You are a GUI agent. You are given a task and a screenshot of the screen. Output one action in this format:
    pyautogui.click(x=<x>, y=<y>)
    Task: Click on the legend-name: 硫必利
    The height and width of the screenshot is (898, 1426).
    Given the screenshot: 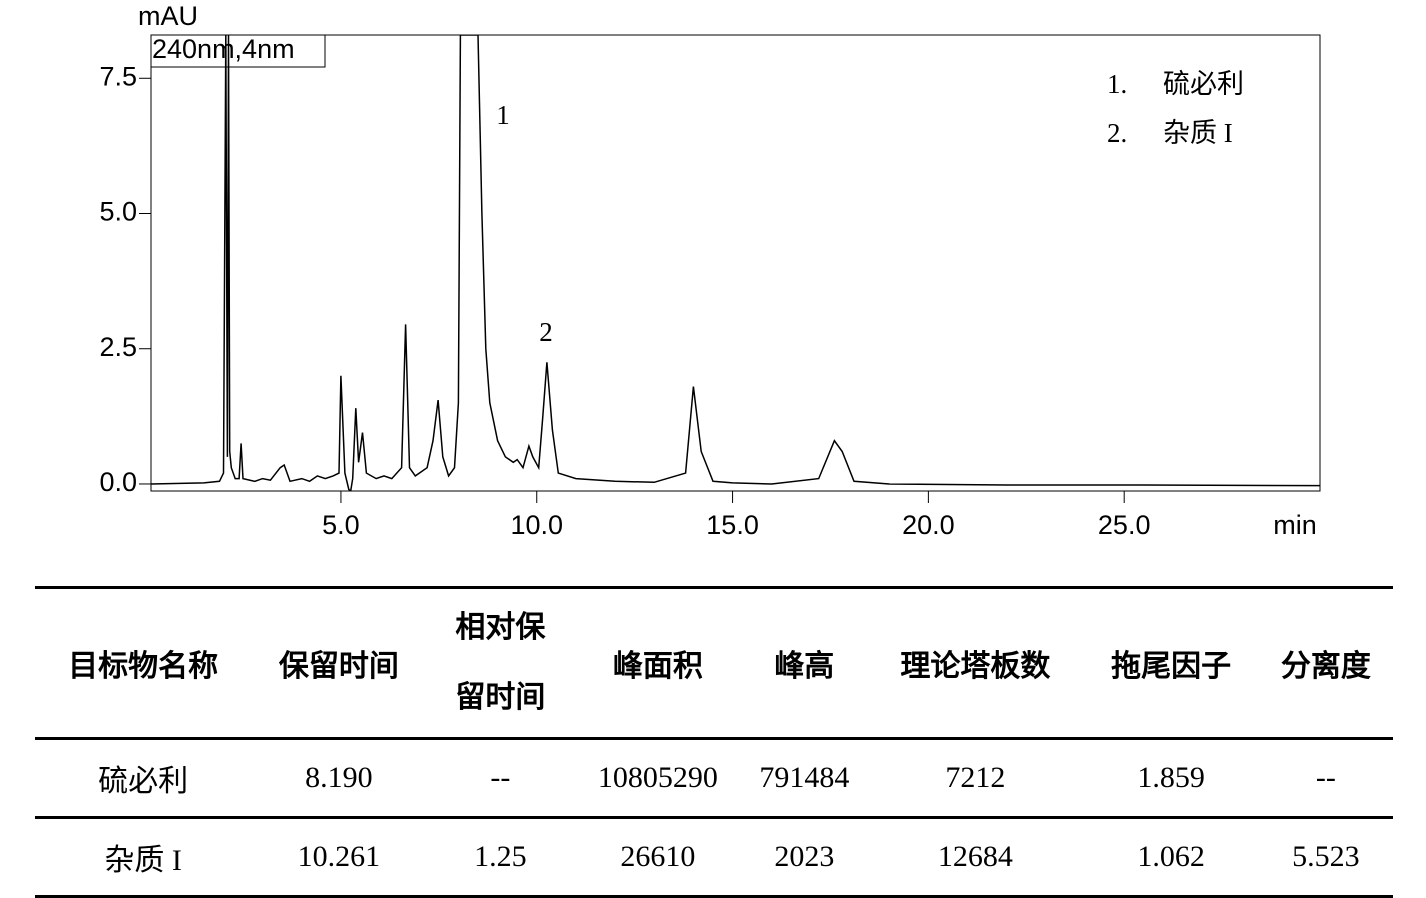 What is the action you would take?
    pyautogui.click(x=1203, y=84)
    